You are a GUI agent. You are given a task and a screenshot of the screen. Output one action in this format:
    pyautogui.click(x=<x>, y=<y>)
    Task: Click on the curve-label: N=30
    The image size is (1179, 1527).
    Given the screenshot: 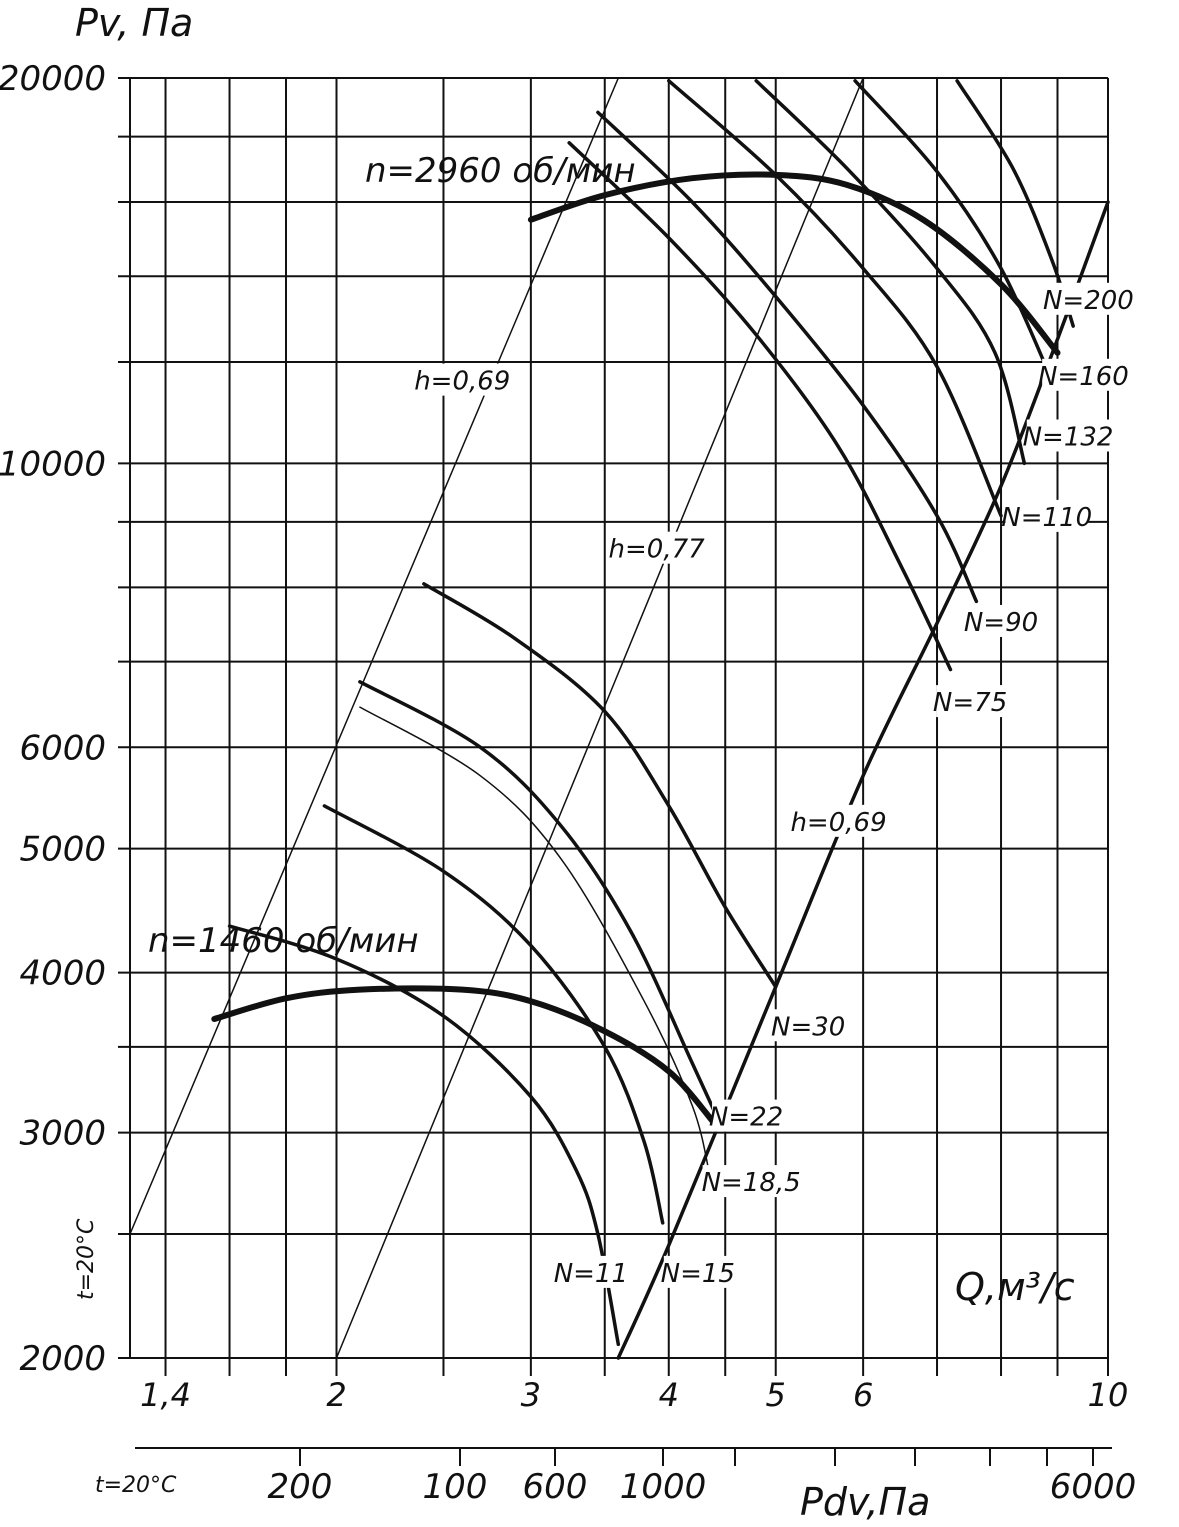 What is the action you would take?
    pyautogui.click(x=808, y=1027)
    